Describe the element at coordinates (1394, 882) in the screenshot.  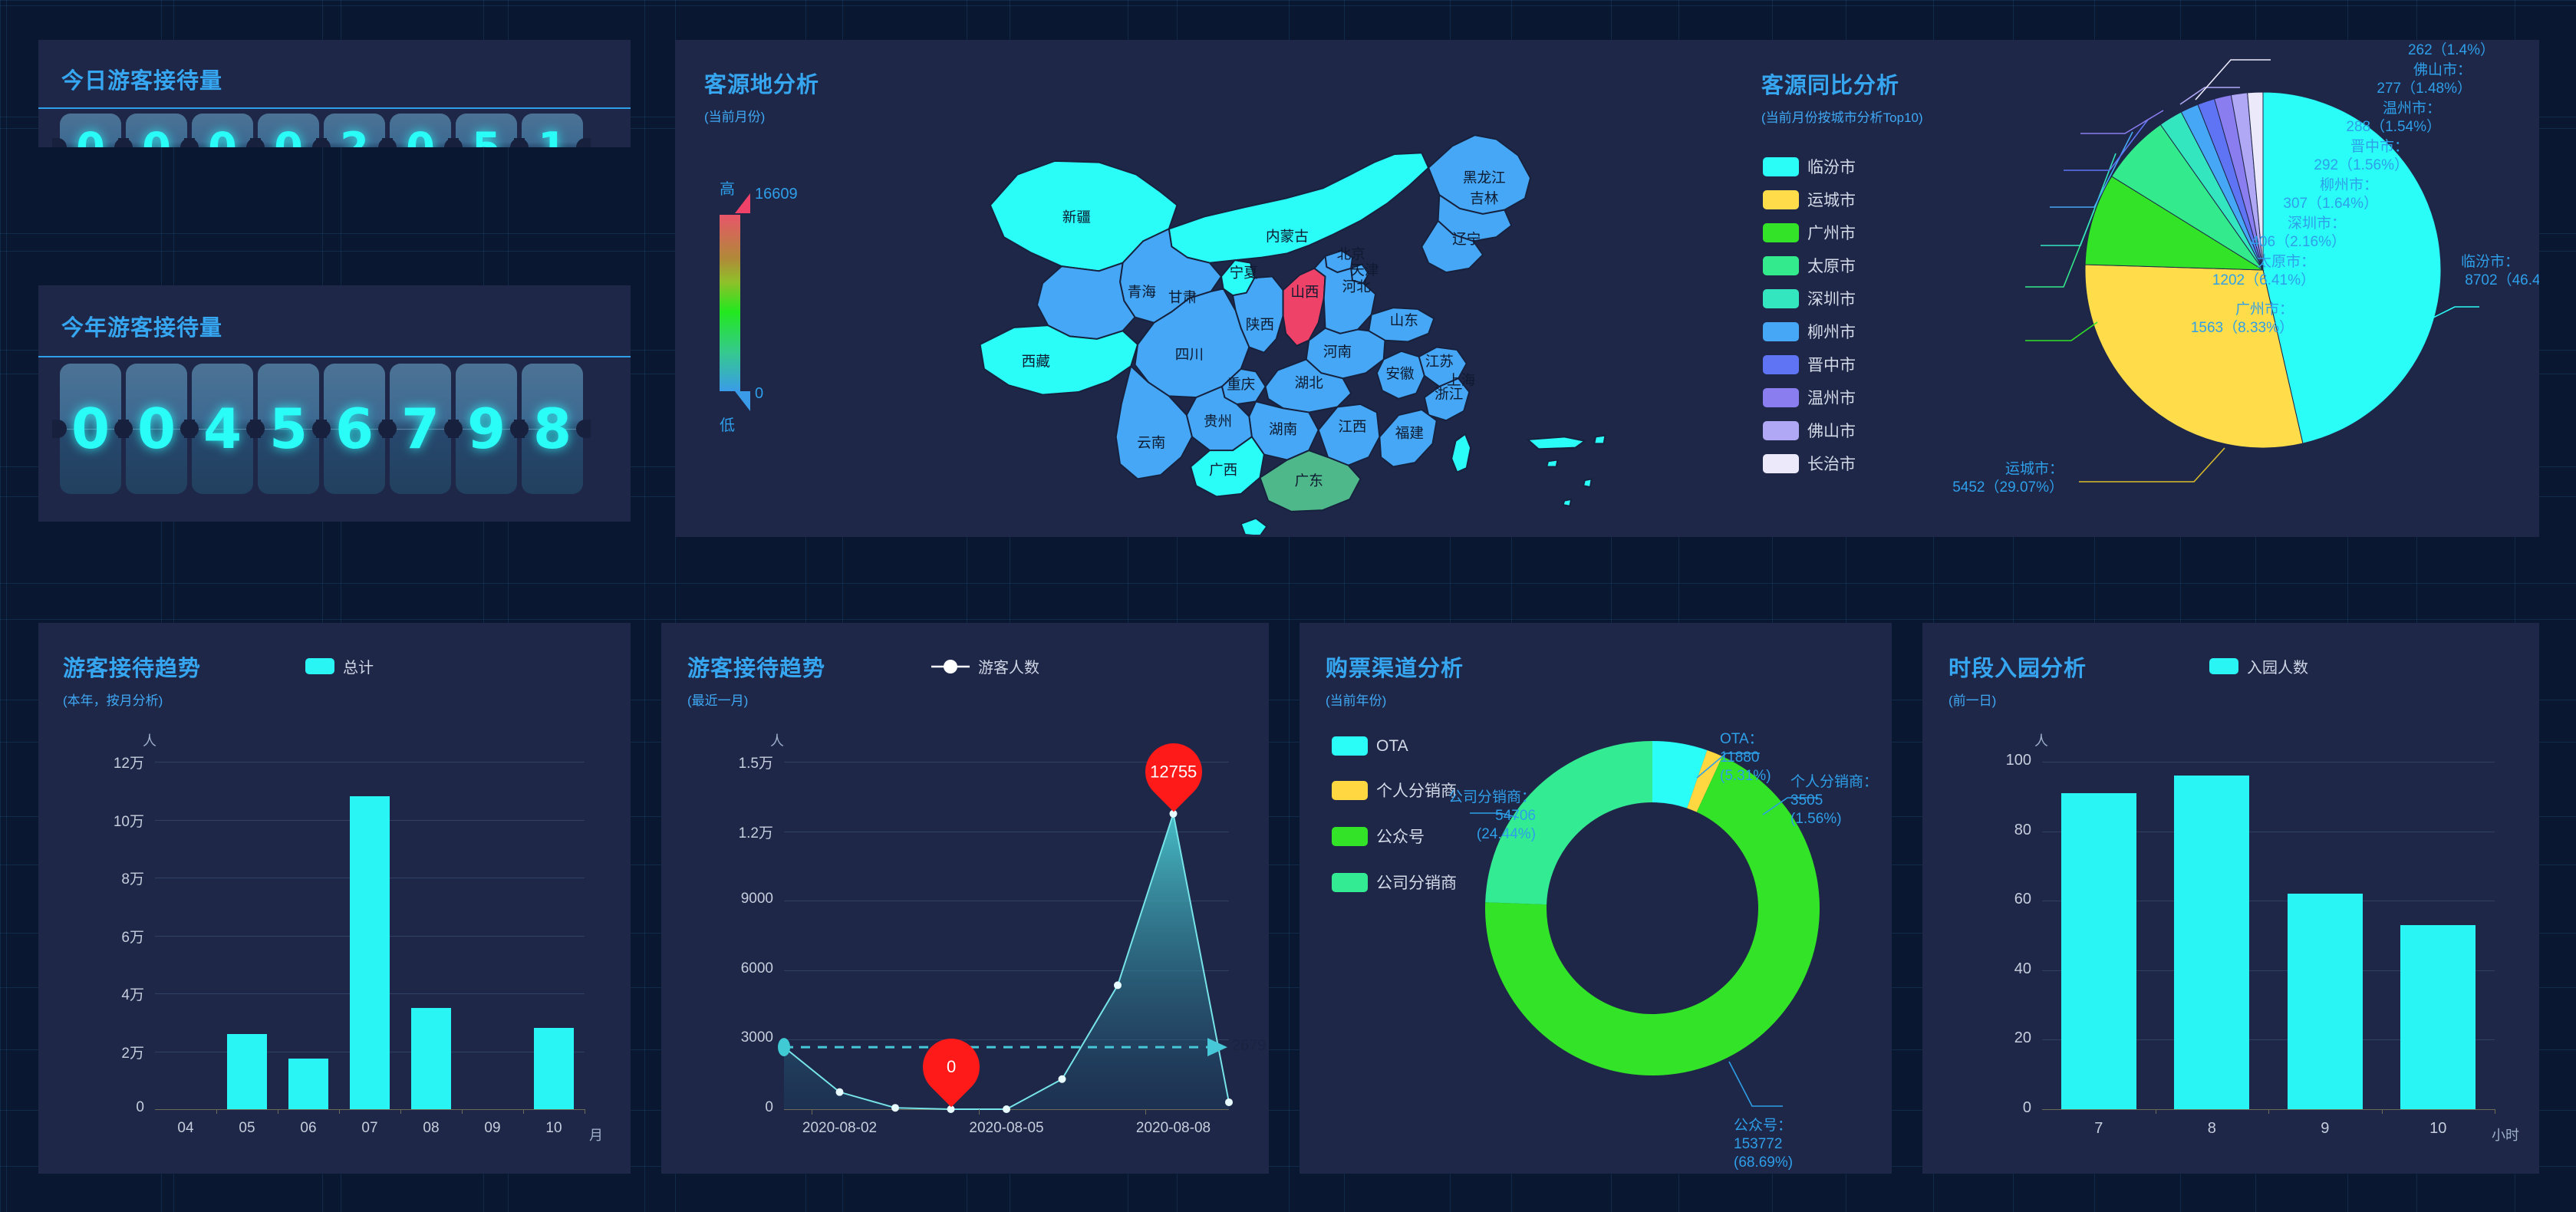
I see `legend-item-company-distributor: 公司分销商` at that location.